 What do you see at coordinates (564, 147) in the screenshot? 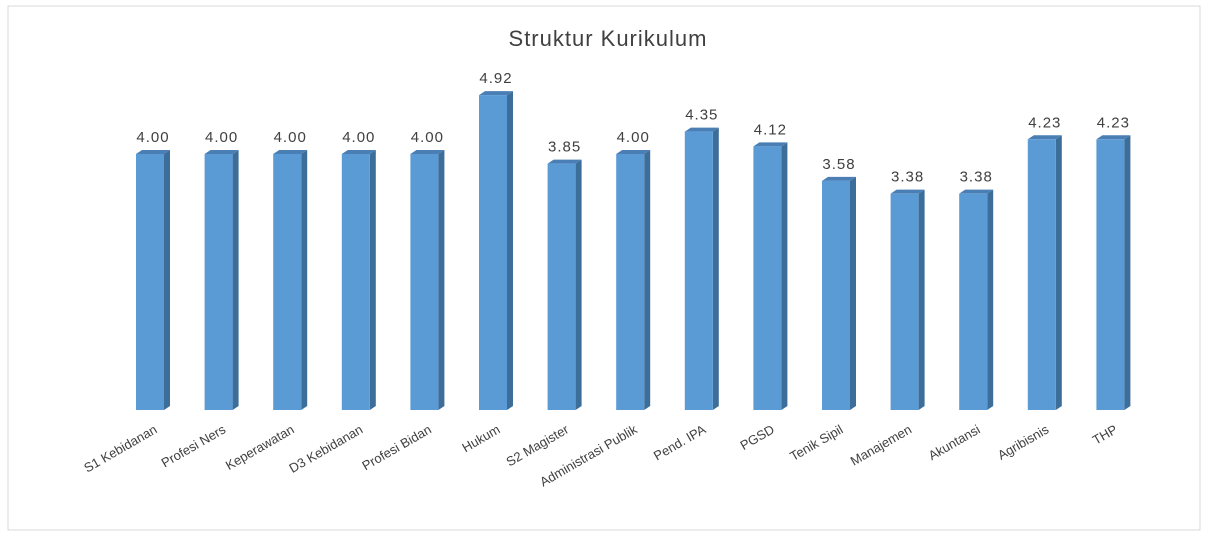
I see `data-label: 3.85` at bounding box center [564, 147].